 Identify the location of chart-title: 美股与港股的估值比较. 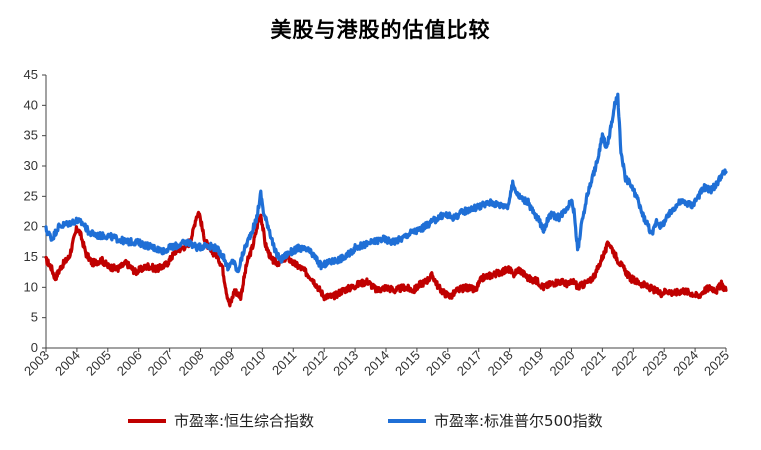
(380, 29).